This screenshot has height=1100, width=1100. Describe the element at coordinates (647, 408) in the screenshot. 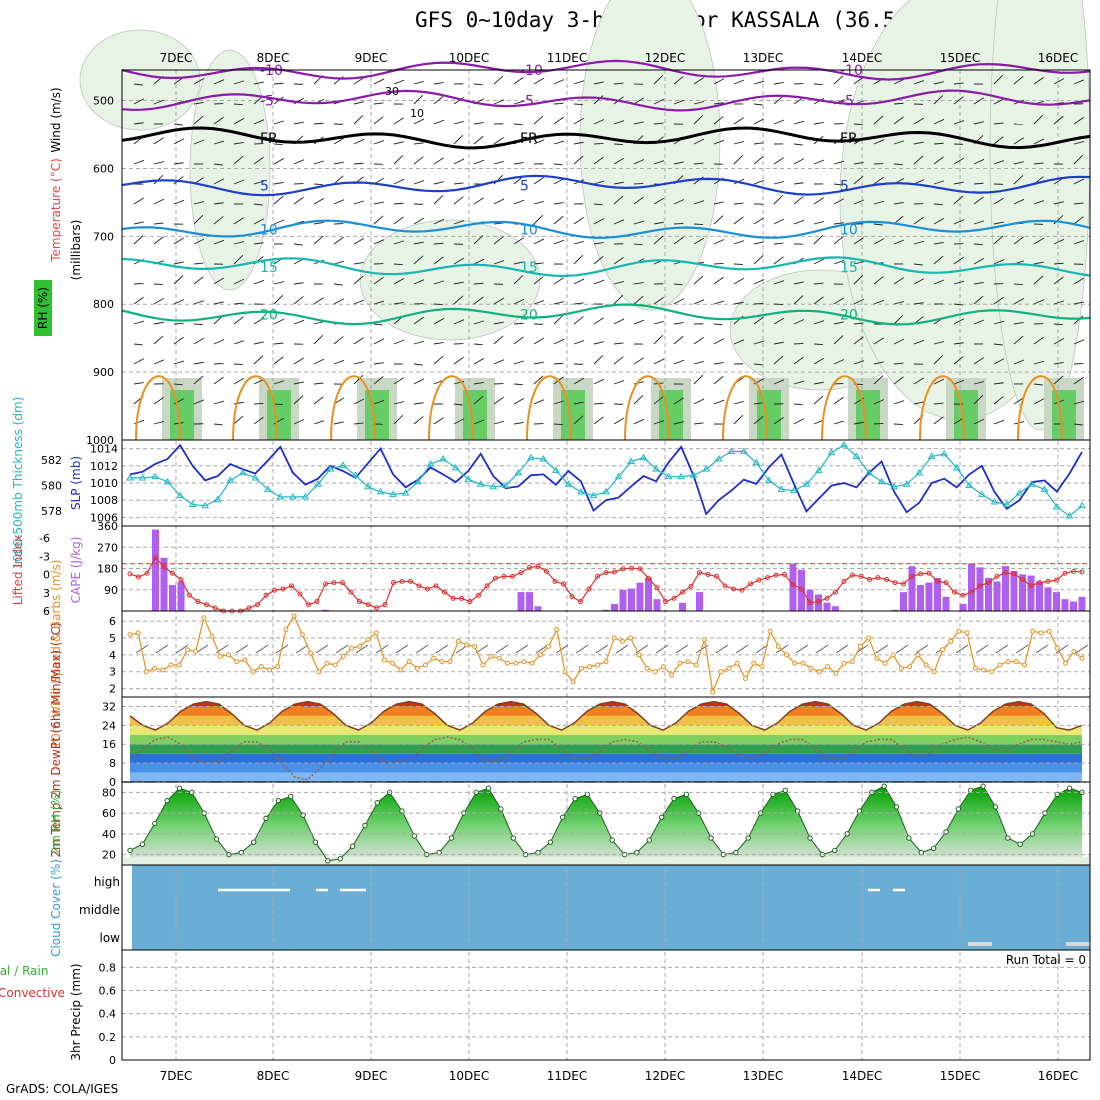

I see `instability-contour` at that location.